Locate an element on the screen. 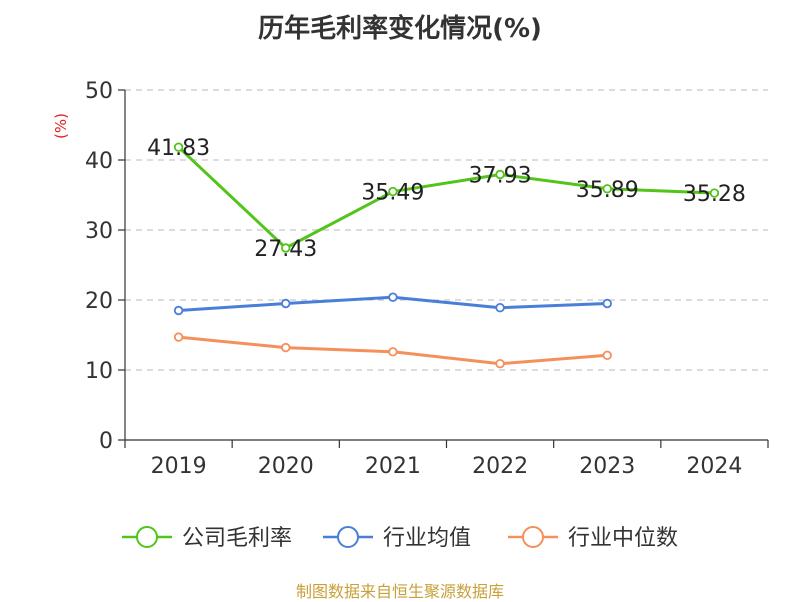 The width and height of the screenshot is (800, 602). x-tick-label: 2019 is located at coordinates (179, 466).